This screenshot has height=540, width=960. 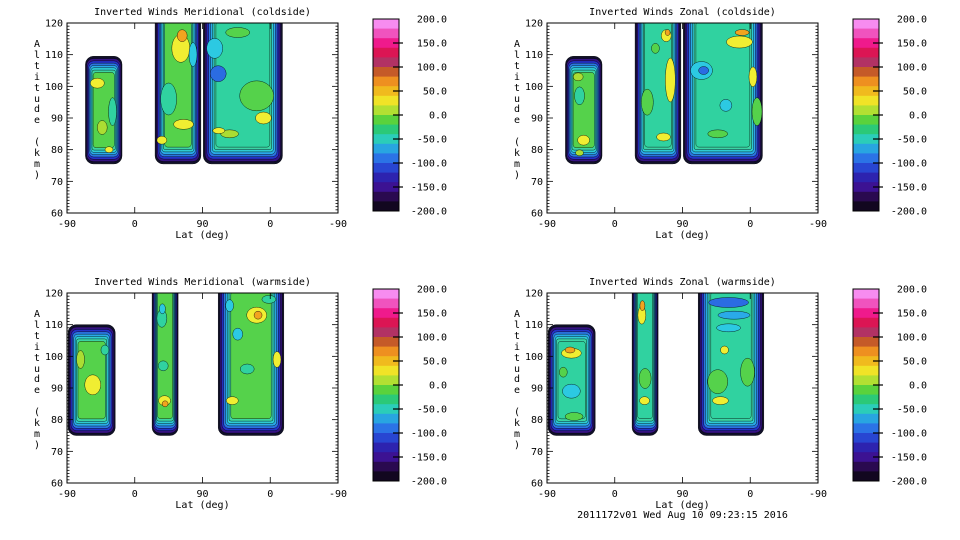 I want to click on colorbar-label: 0.0, so click(x=918, y=116).